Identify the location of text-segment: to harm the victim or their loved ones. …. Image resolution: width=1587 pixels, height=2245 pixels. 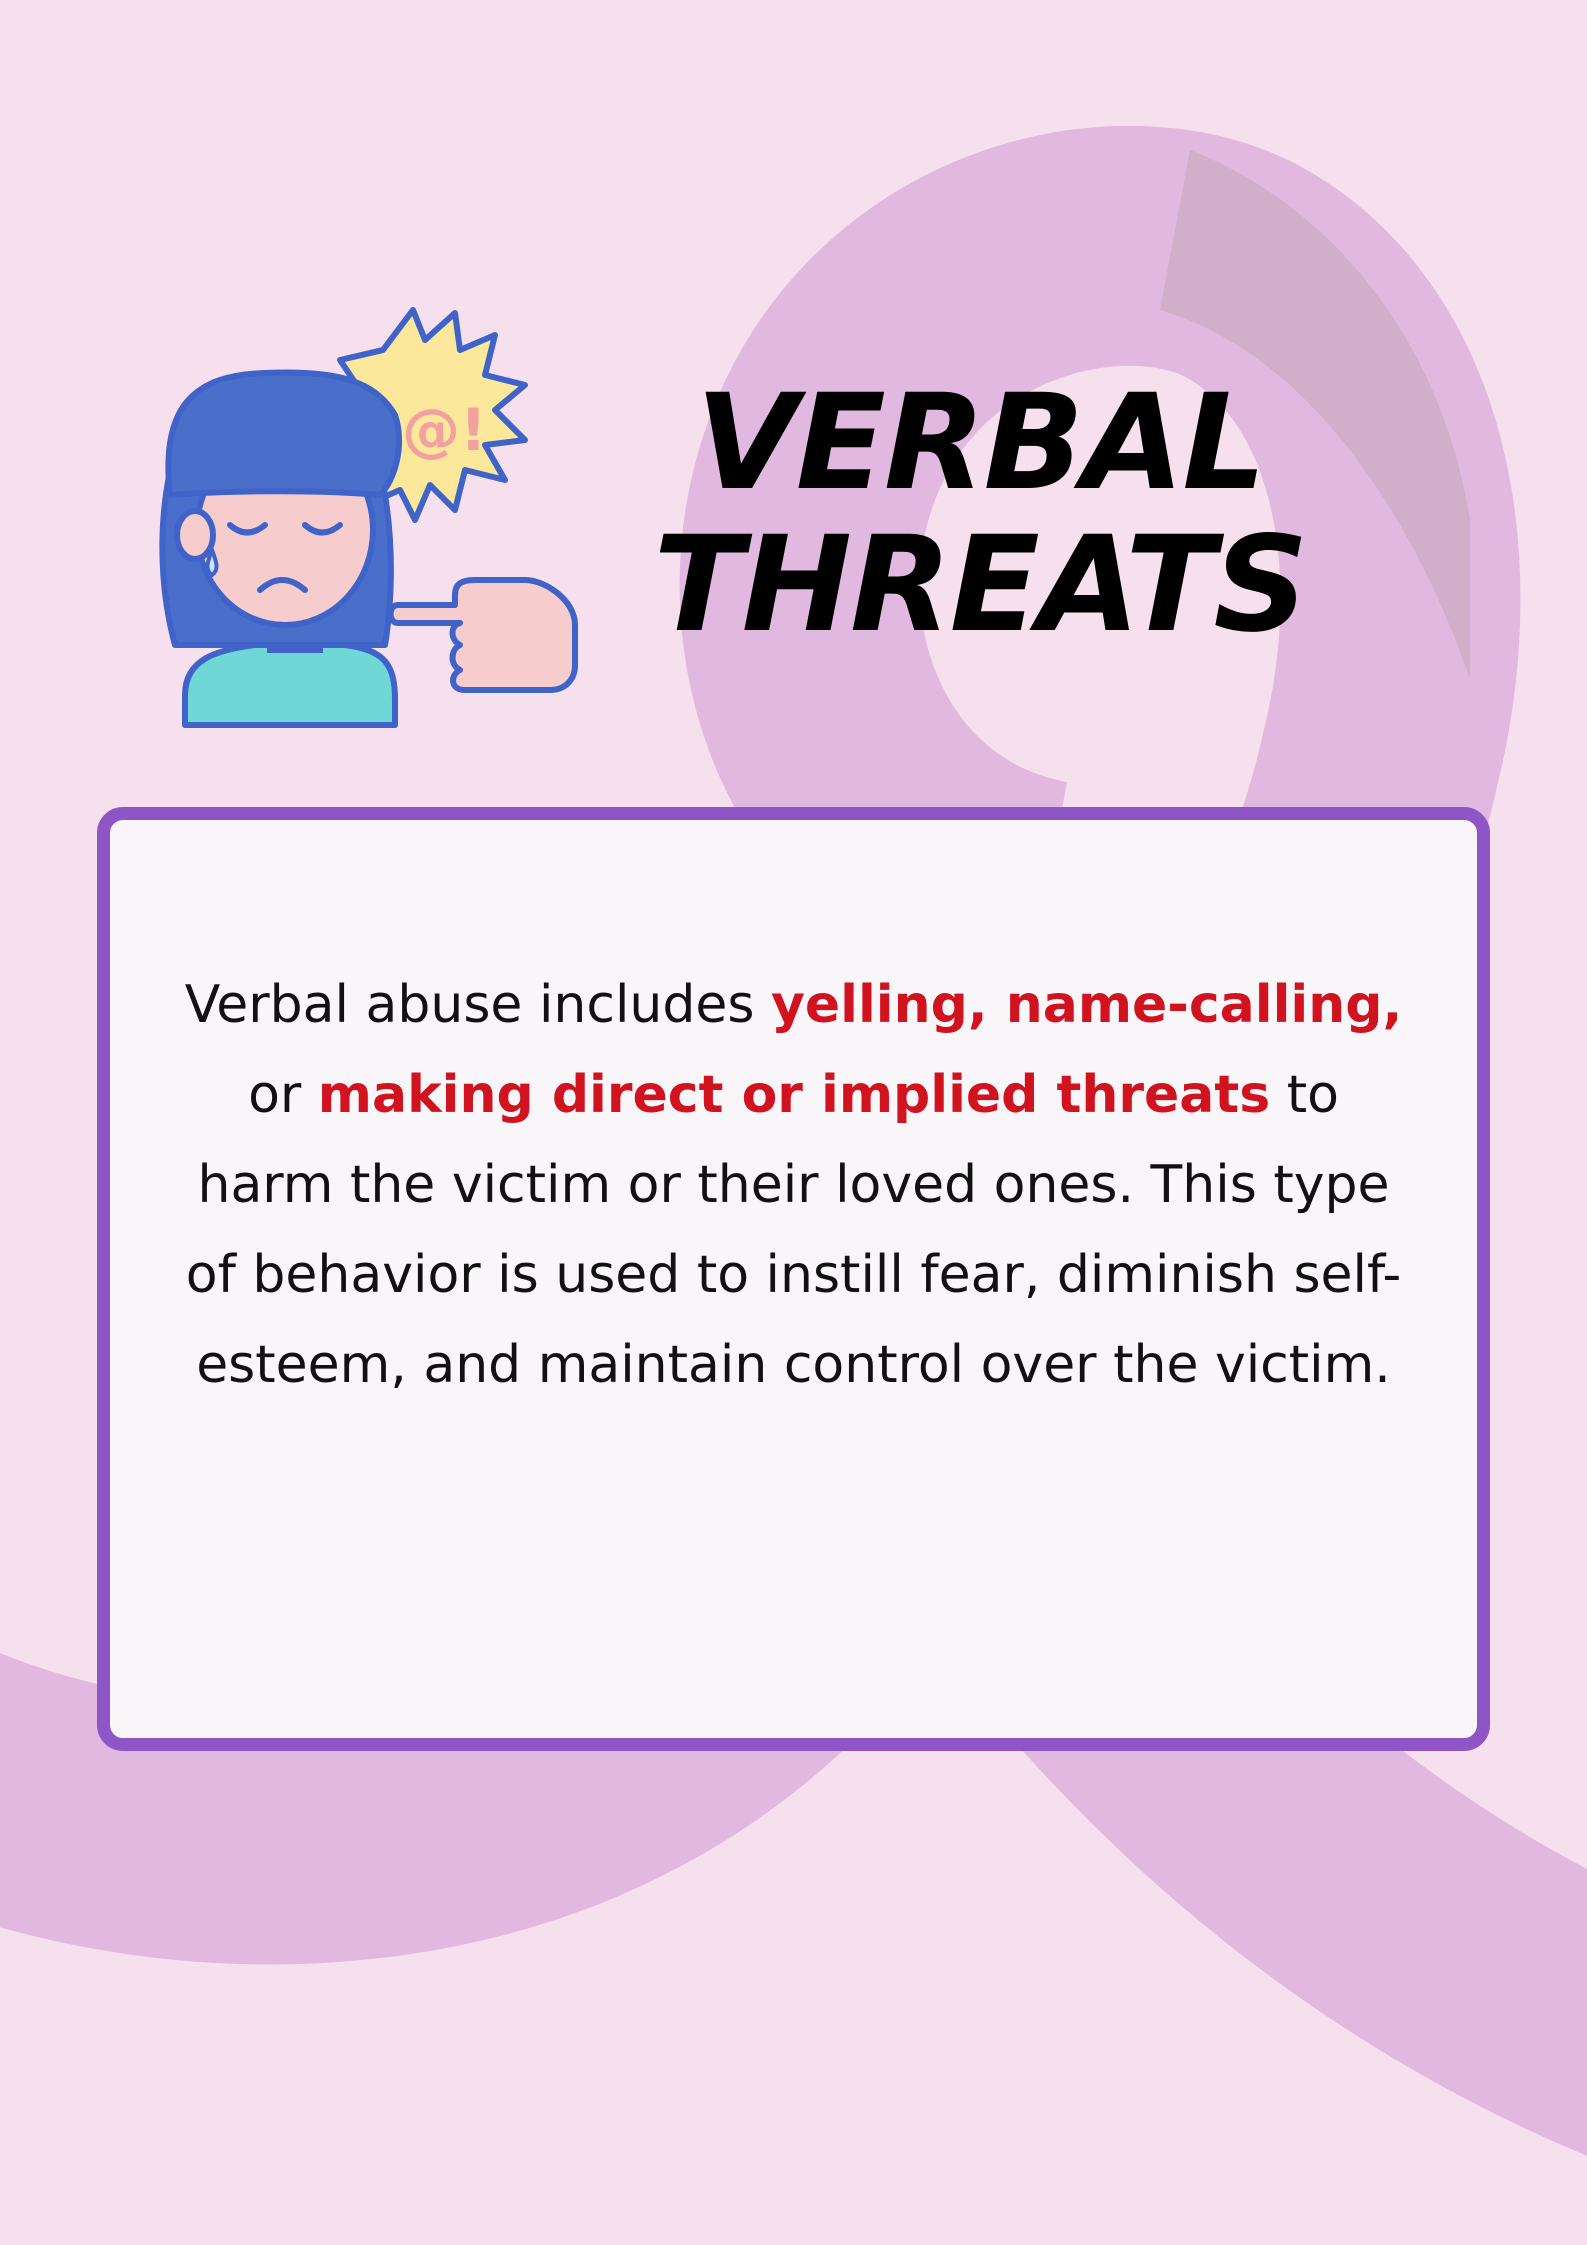
(793, 1230).